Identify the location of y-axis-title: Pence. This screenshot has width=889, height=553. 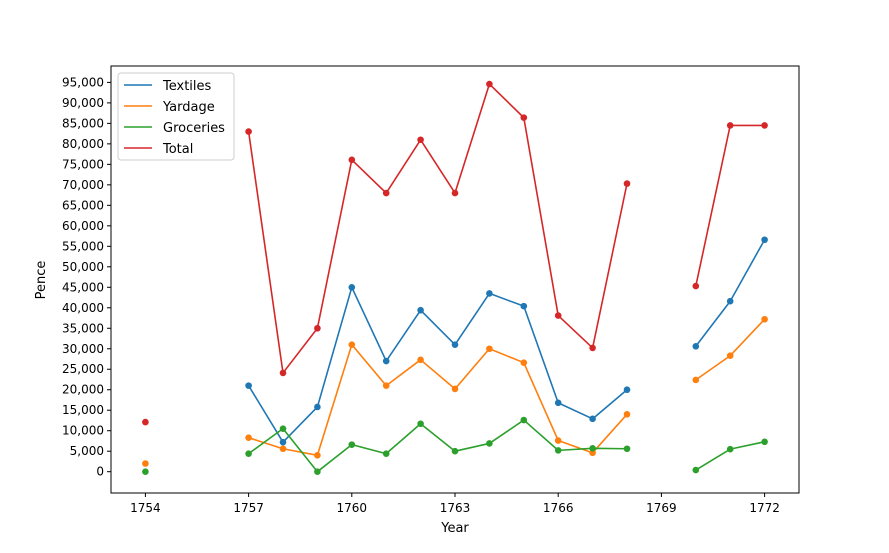
(41, 280).